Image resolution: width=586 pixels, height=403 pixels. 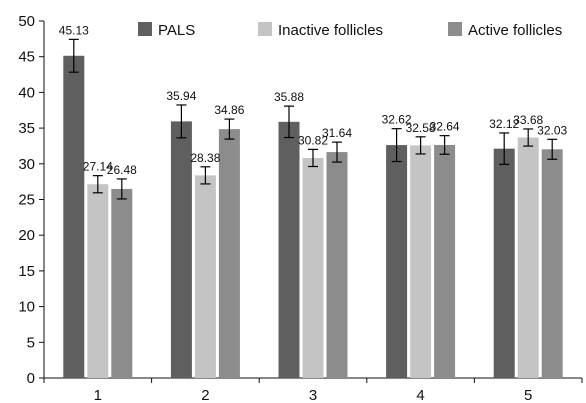 What do you see at coordinates (515, 30) in the screenshot?
I see `legend-label: Active follicles` at bounding box center [515, 30].